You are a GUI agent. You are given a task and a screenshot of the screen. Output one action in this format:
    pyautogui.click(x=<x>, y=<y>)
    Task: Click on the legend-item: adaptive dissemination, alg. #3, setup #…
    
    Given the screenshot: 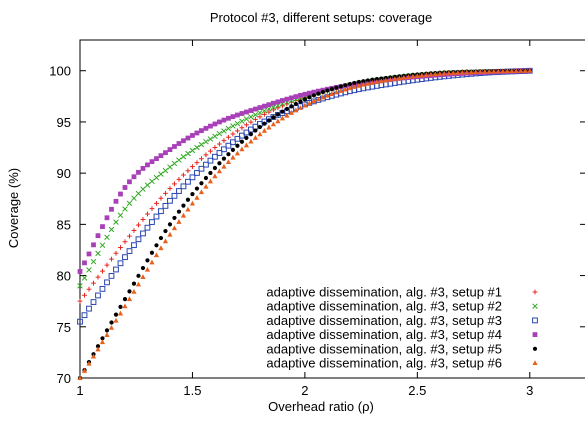 What is the action you would take?
    pyautogui.click(x=402, y=306)
    